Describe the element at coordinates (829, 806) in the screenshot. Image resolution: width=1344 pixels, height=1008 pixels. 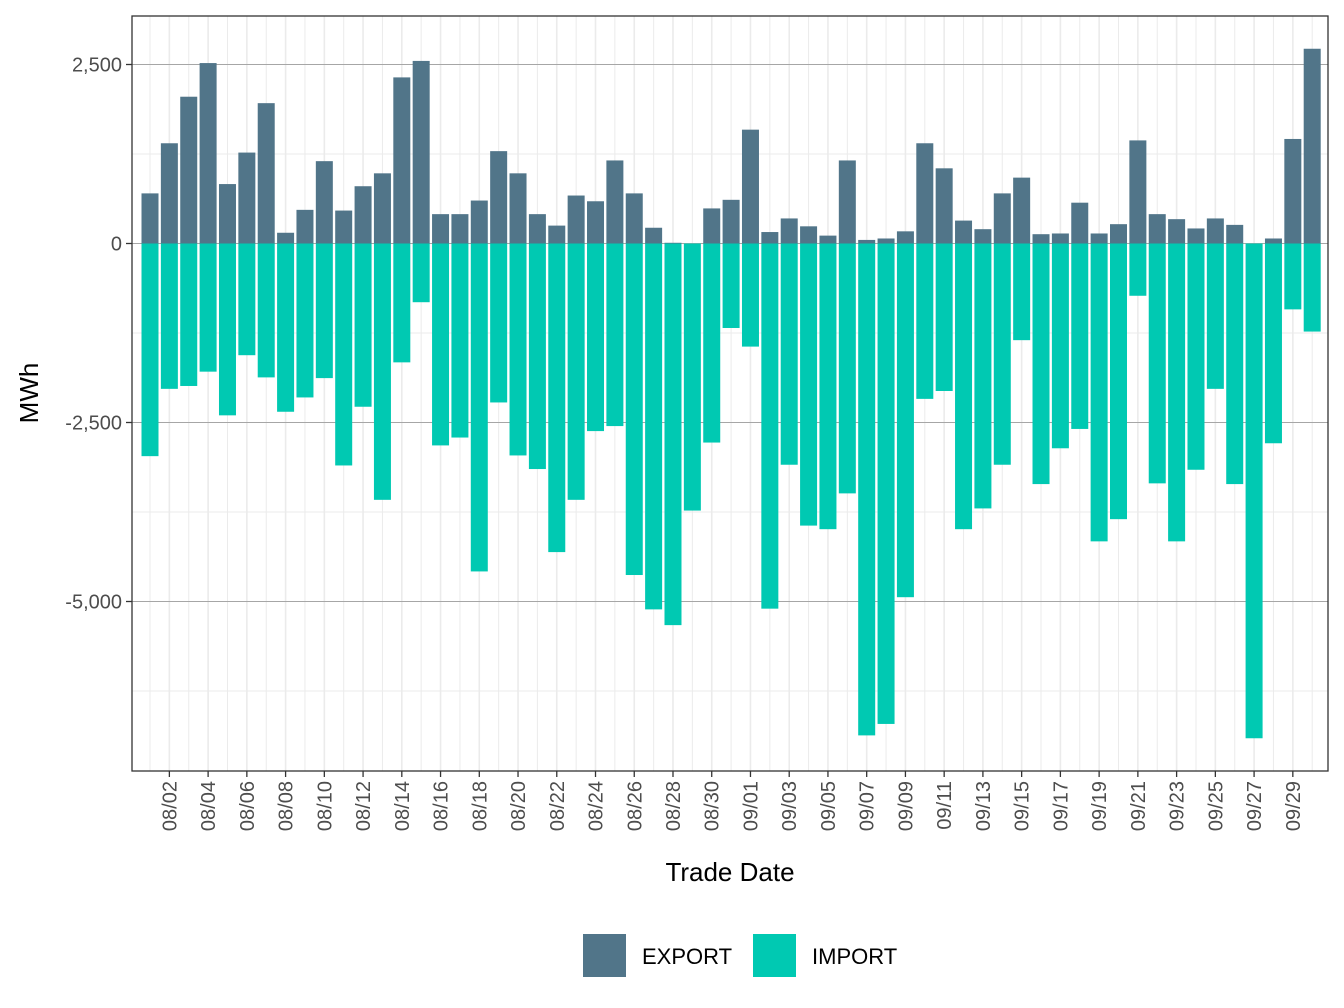
I see `x-tick-label: 09/05` at that location.